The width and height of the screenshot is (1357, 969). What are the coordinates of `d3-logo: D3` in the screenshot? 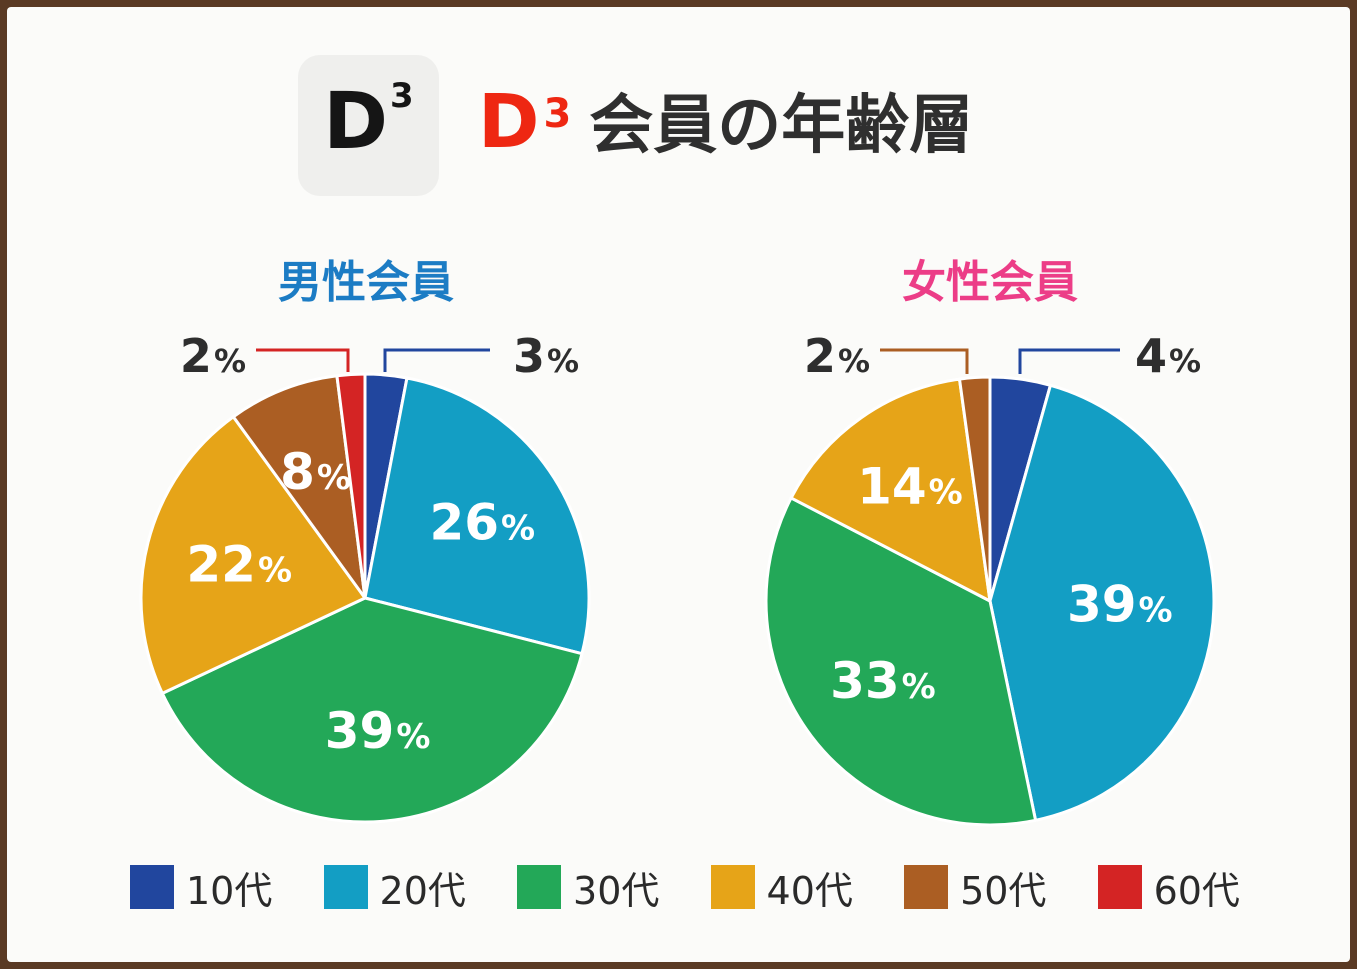 It's located at (368, 125).